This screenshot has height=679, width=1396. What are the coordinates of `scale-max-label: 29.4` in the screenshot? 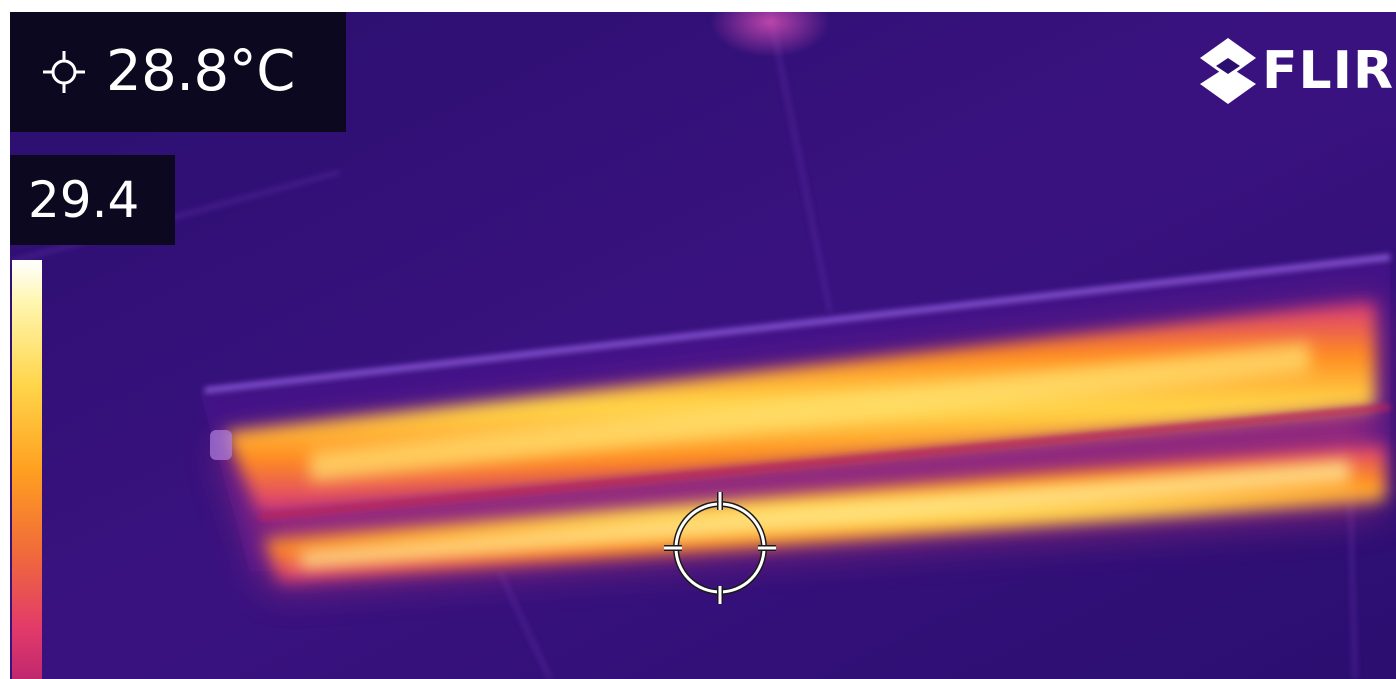 It's located at (92, 200).